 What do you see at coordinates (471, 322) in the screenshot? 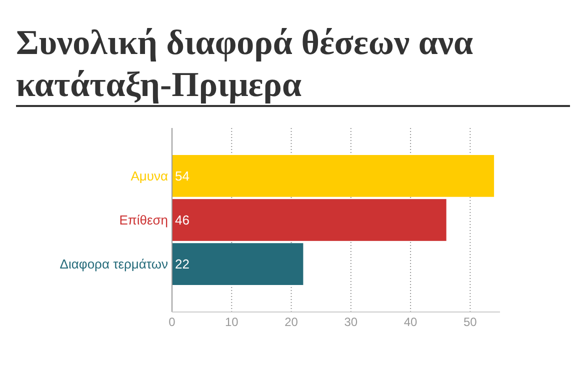
I see `x-tick-label: 50` at bounding box center [471, 322].